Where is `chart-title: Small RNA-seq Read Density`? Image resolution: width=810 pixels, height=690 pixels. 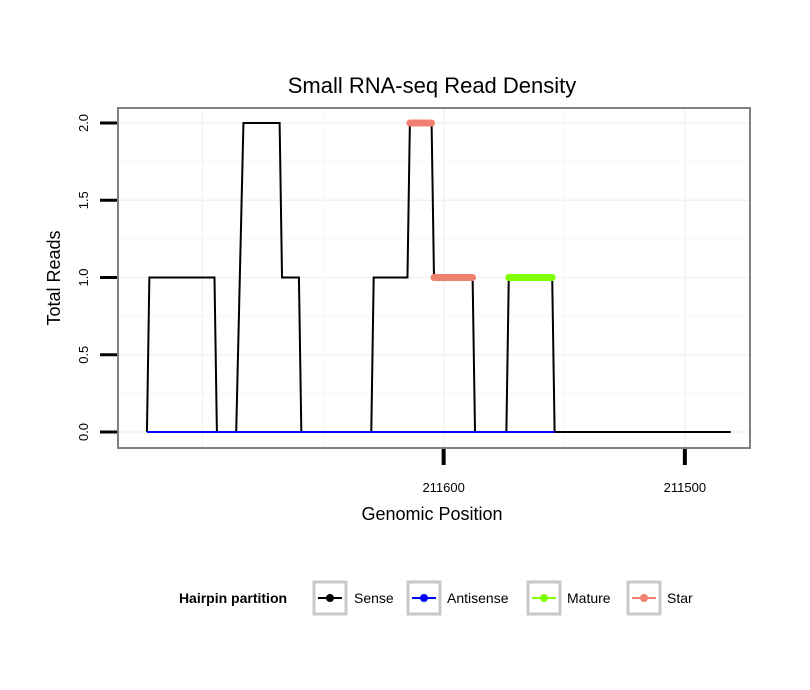
chart-title: Small RNA-seq Read Density is located at coordinates (432, 85).